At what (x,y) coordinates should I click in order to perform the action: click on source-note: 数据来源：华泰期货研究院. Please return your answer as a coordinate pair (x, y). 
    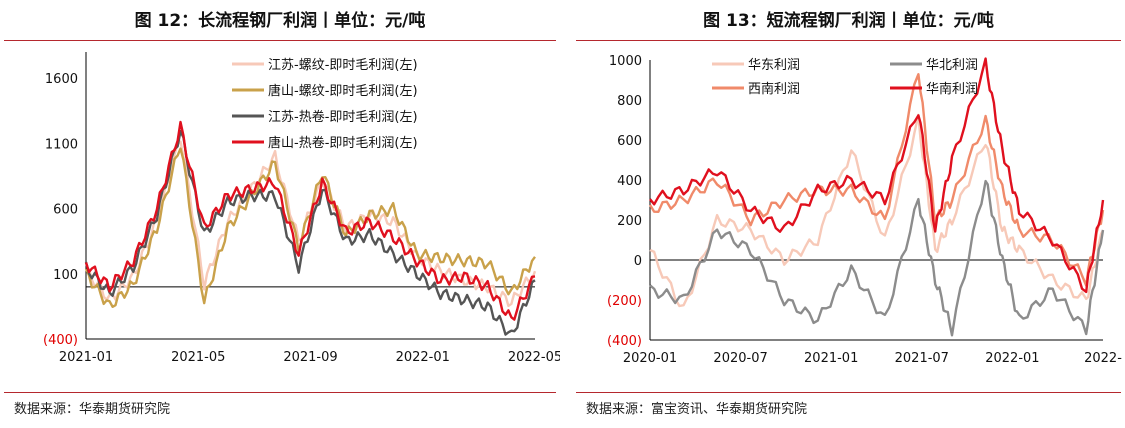
    Looking at the image, I should click on (92, 409).